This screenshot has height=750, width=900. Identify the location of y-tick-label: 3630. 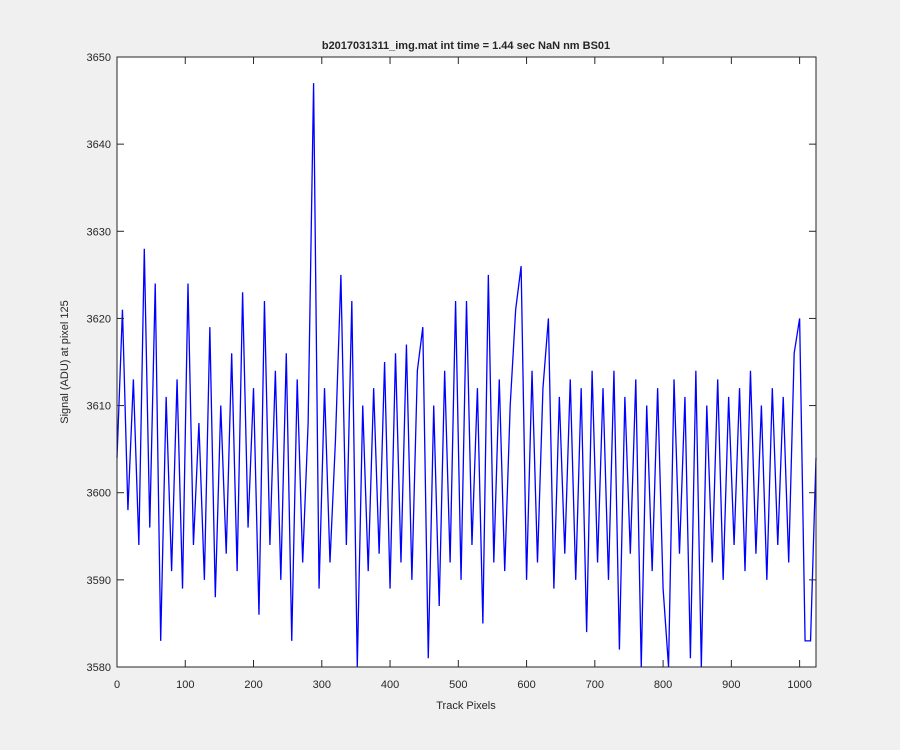
(99, 232).